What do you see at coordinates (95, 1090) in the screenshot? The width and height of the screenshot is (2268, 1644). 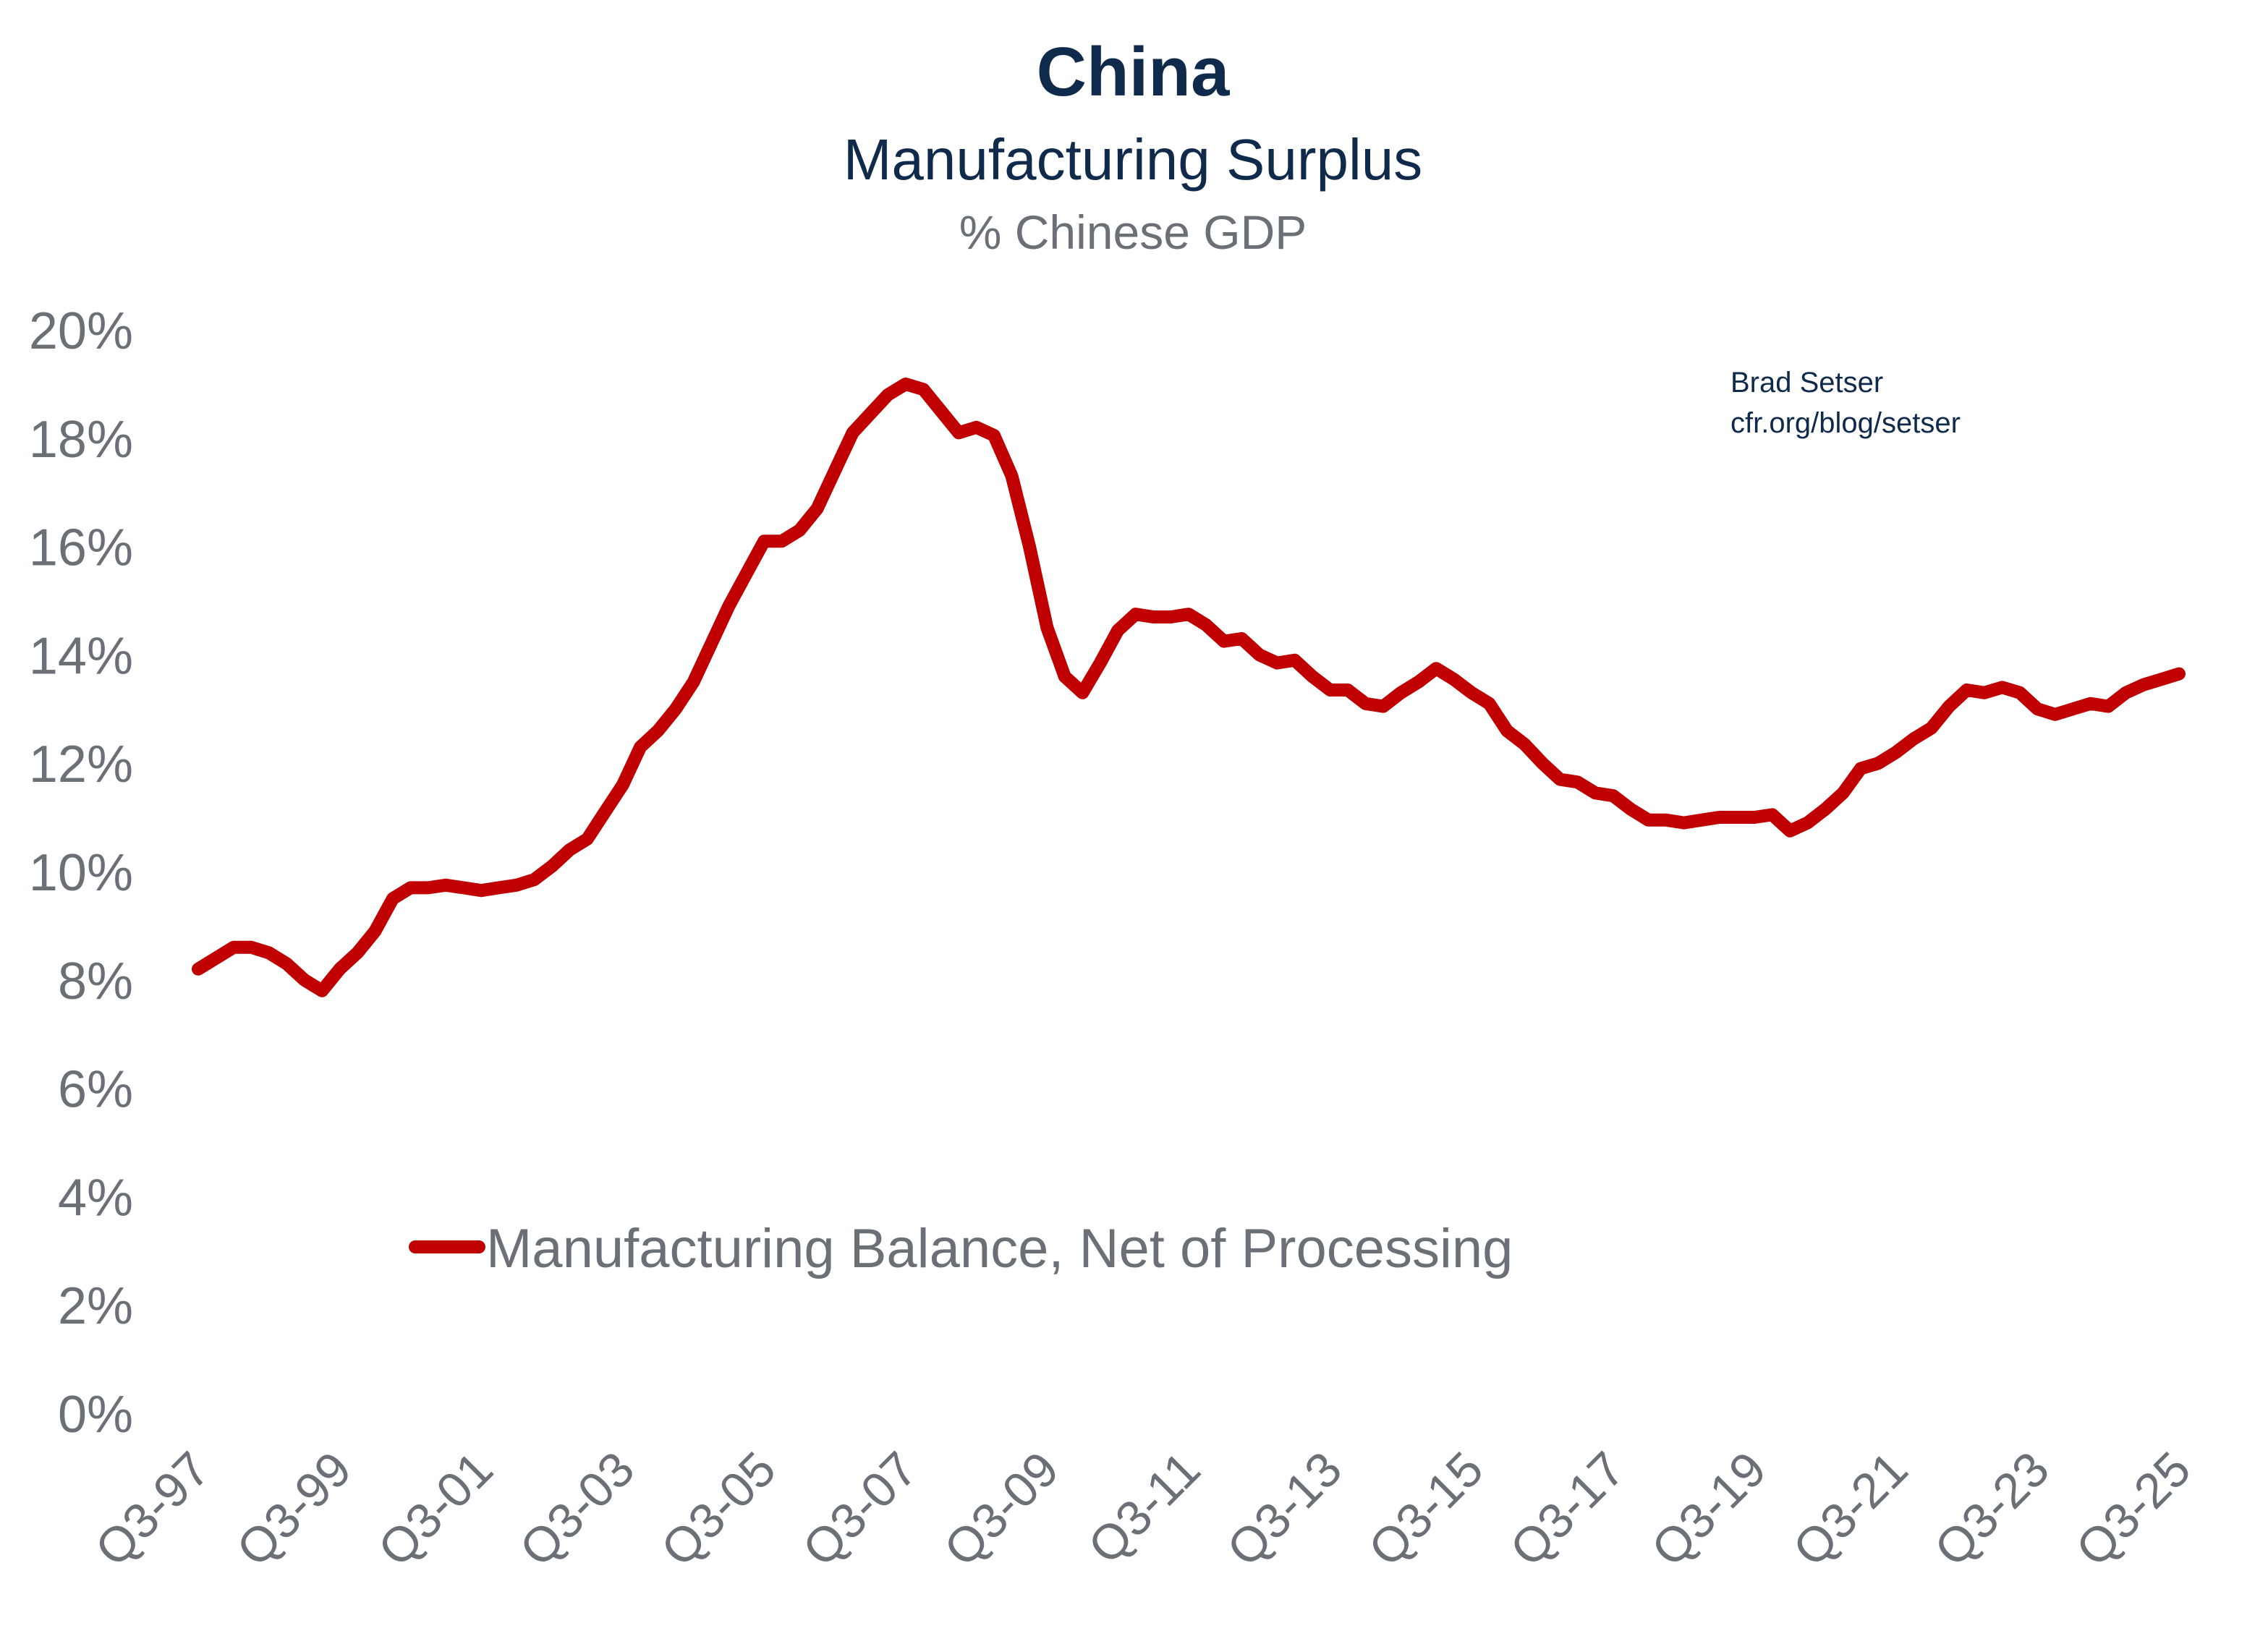 I see `y-tick-label: 6%` at bounding box center [95, 1090].